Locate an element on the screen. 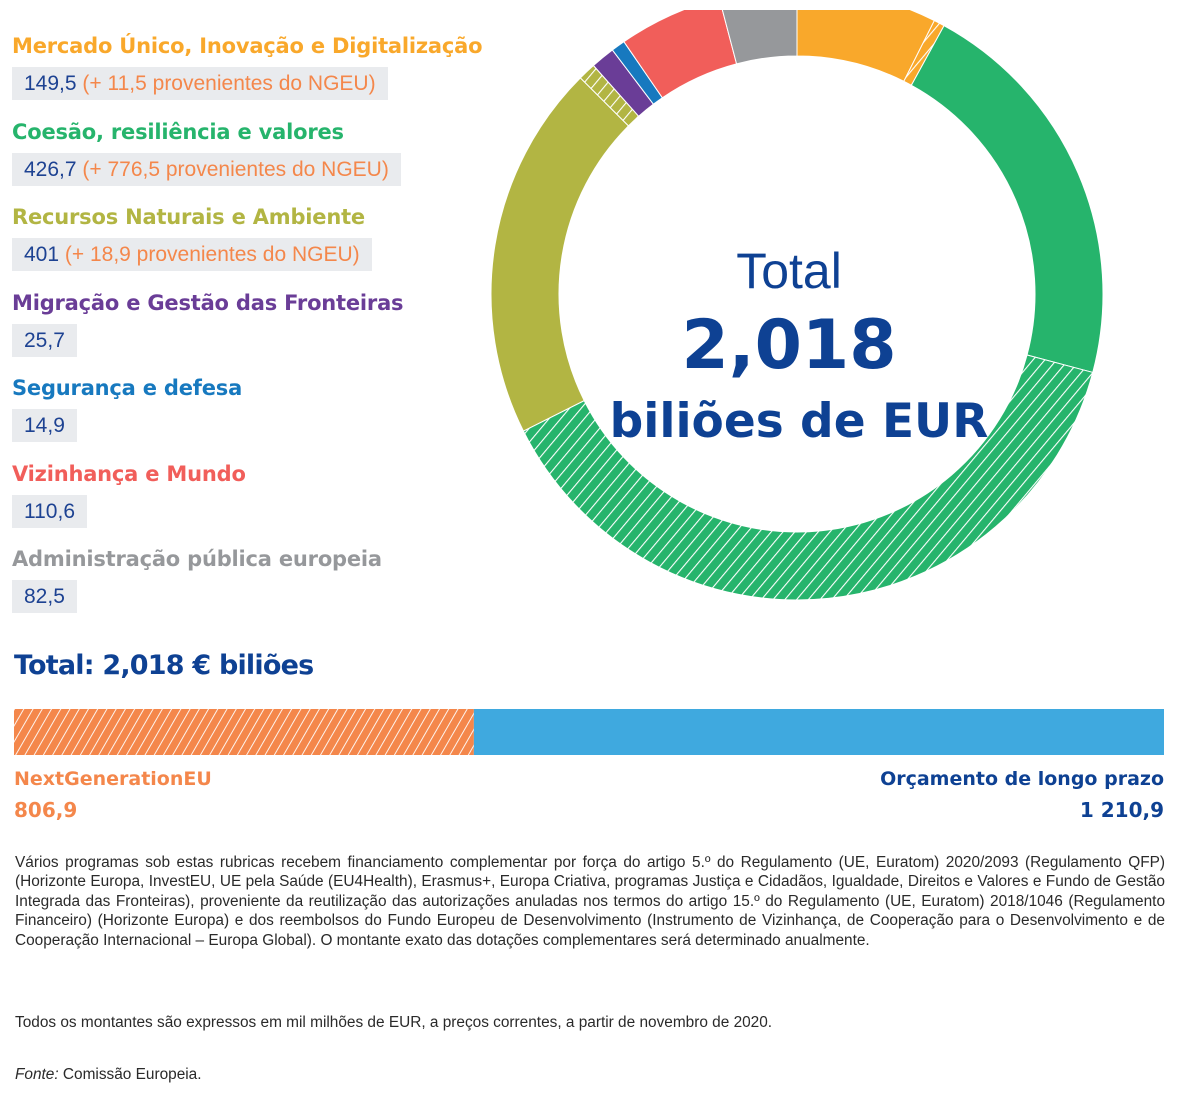 This screenshot has height=1104, width=1180. legend-item-vizinhanca-e-mundo: Vizinhança e Mundo 110,6 is located at coordinates (247, 501).